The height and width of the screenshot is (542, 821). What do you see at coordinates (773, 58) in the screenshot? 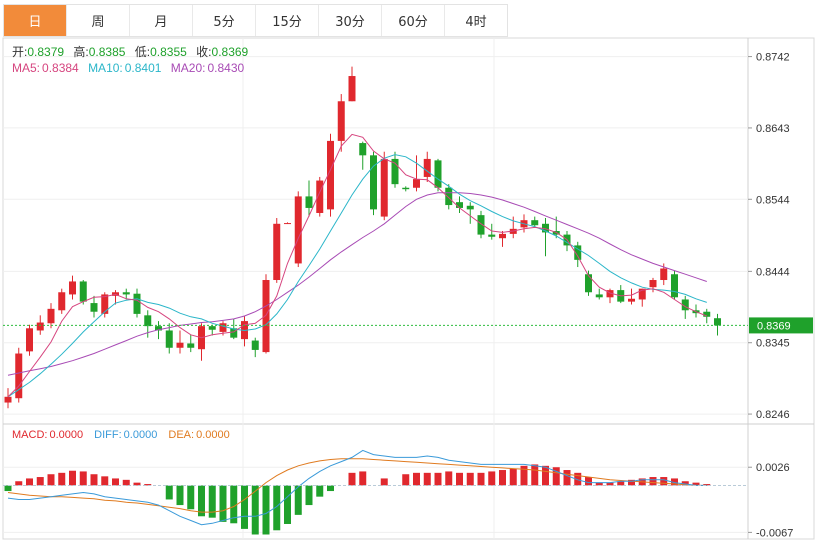
I see `price-tick-label: 0.8742` at bounding box center [773, 58].